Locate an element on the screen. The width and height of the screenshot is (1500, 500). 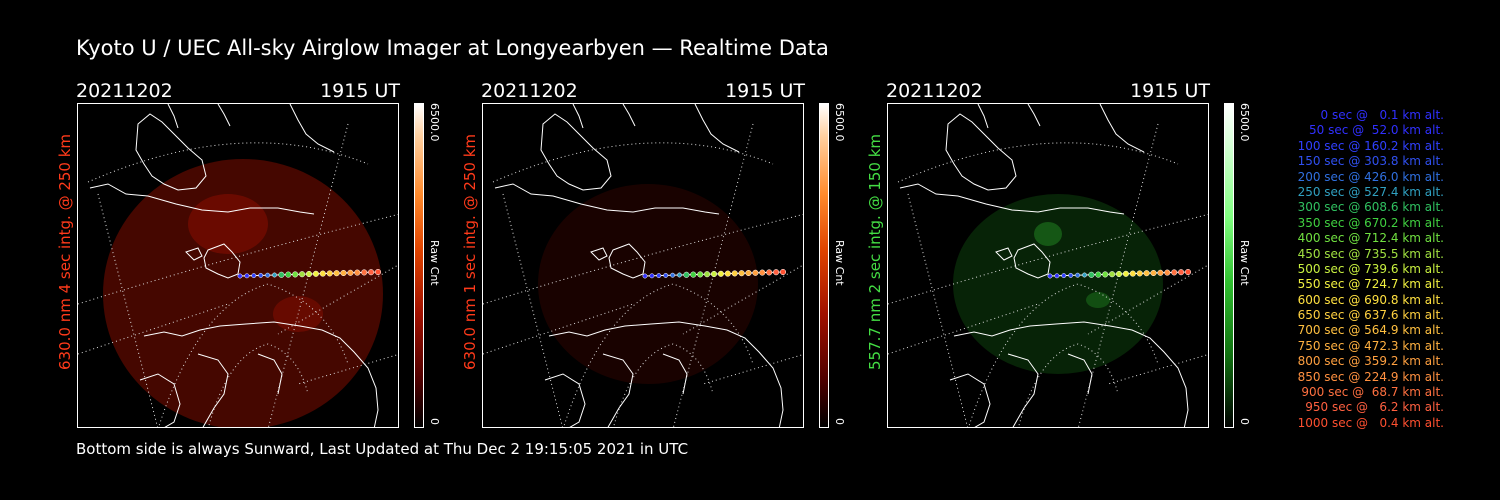
panel-1-cbar-min: 0 is located at coordinates (434, 421).